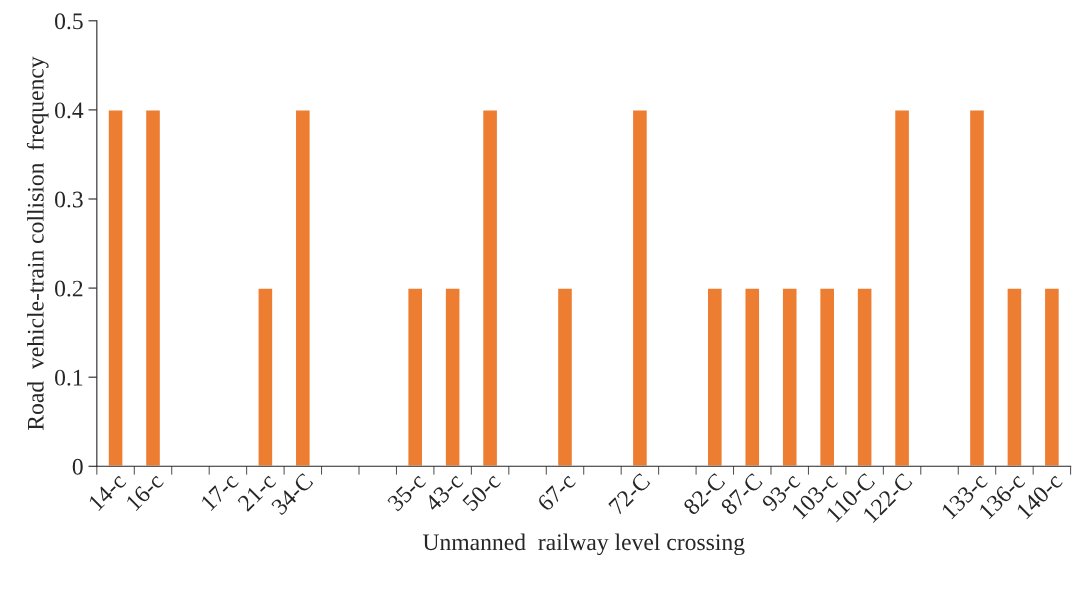 The image size is (1076, 594). I want to click on y-tick-label: 0.2, so click(69, 288).